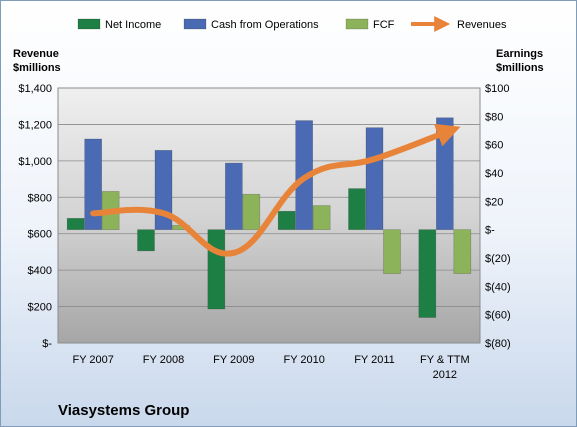  What do you see at coordinates (35, 89) in the screenshot?
I see `left-tick-label: $1,400` at bounding box center [35, 89].